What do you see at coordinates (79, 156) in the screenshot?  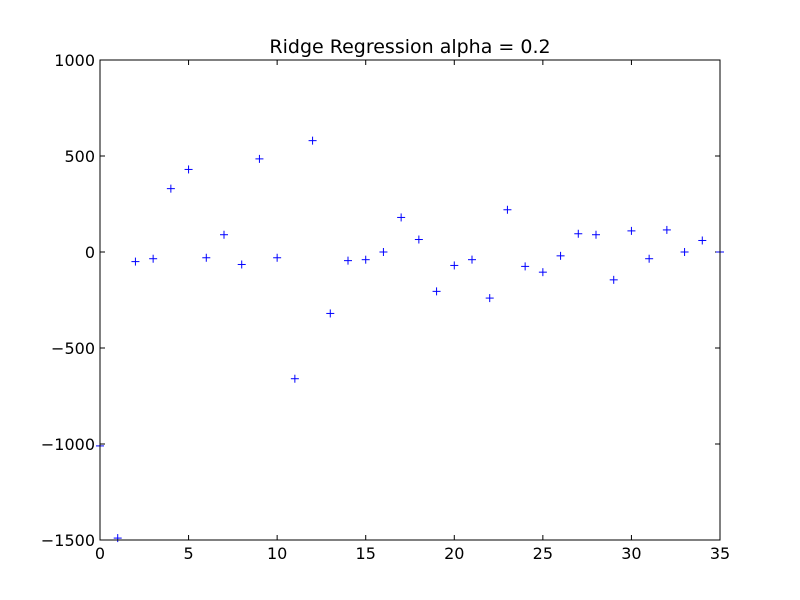 I see `y-tick-label: 500` at bounding box center [79, 156].